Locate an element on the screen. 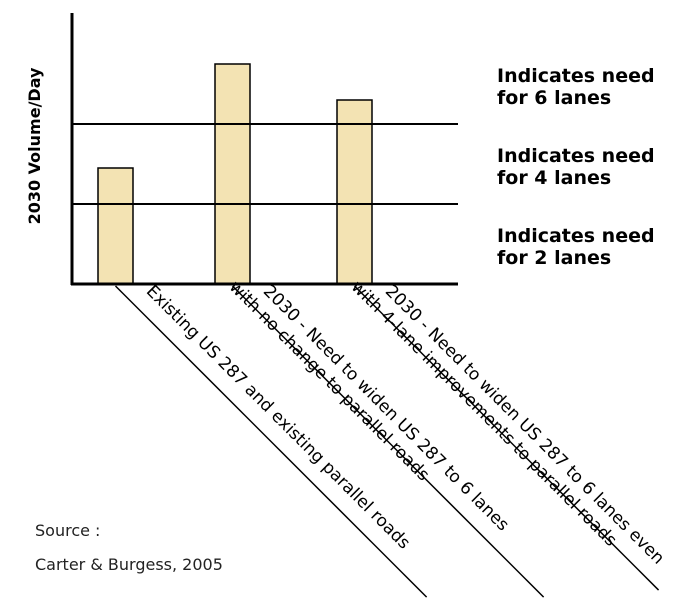 The width and height of the screenshot is (699, 601). reference-lines is located at coordinates (265, 164).